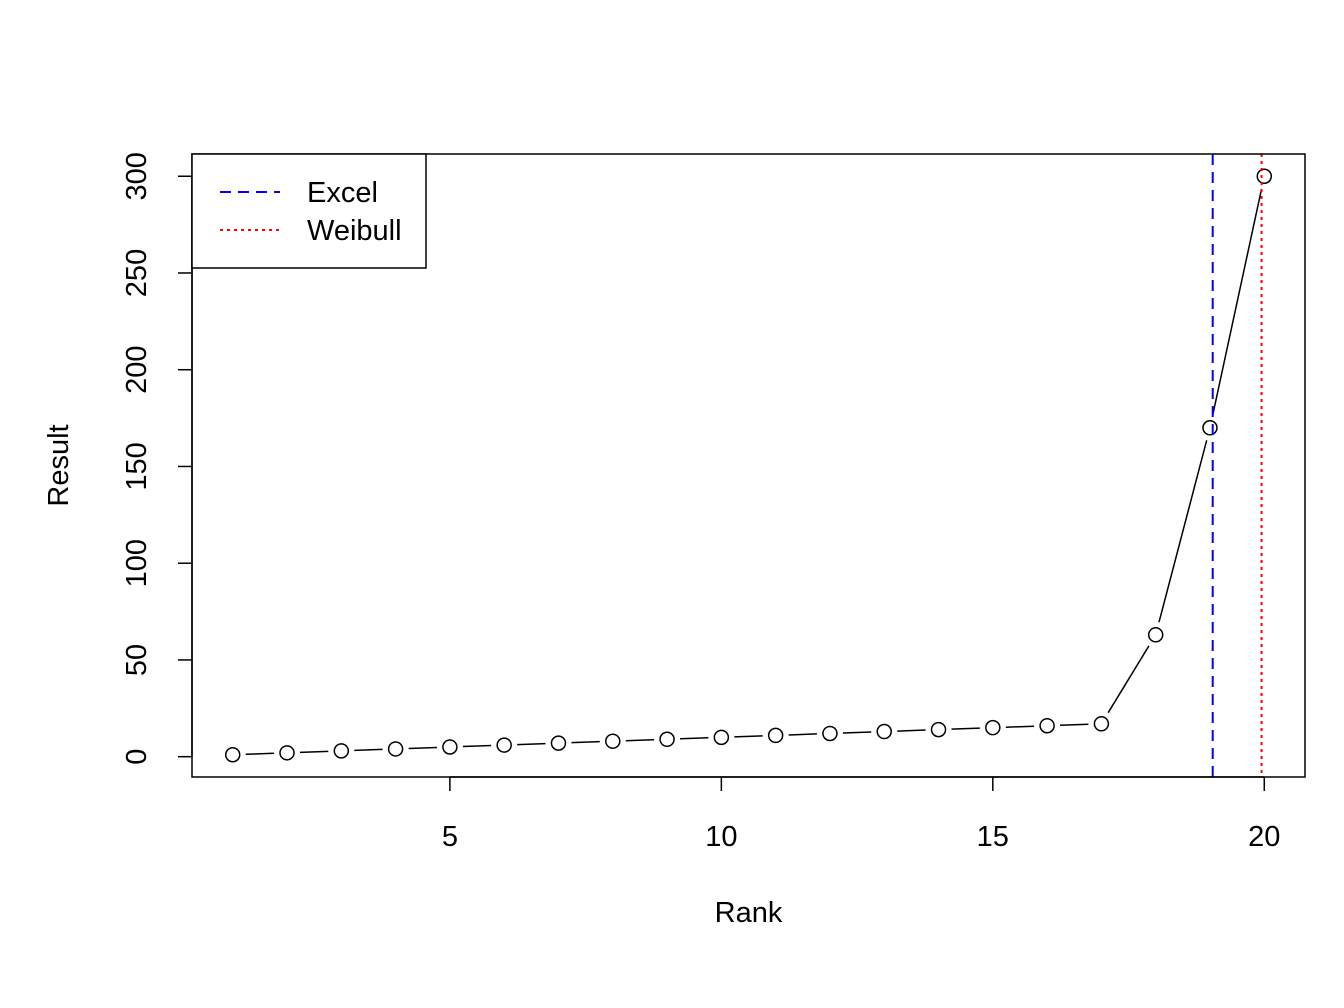 The image size is (1344, 1008). Describe the element at coordinates (342, 193) in the screenshot. I see `legend-label-excel: Excel` at that location.